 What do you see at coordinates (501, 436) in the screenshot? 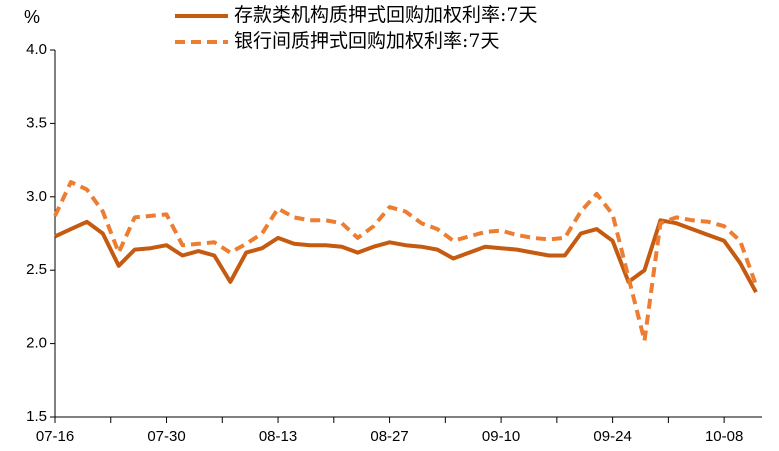
I see `x-tick-label: 09-10` at bounding box center [501, 436].